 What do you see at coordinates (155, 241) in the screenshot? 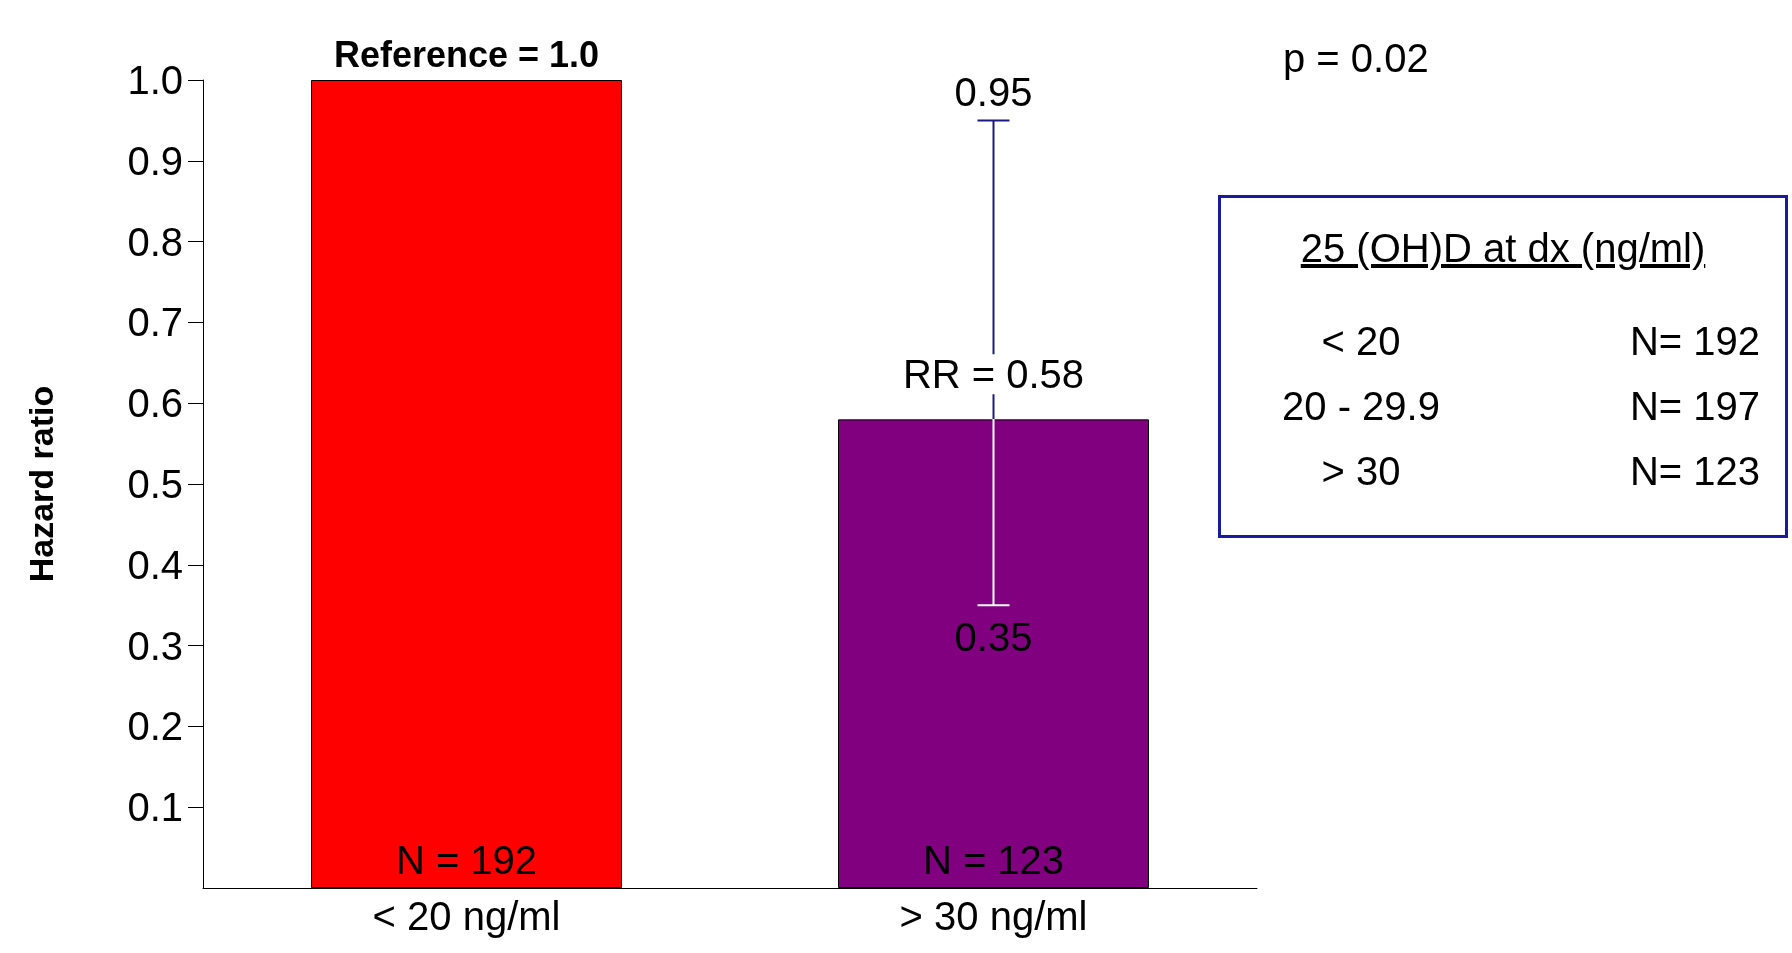
I see `y-tick-label: 0.8` at bounding box center [155, 241].